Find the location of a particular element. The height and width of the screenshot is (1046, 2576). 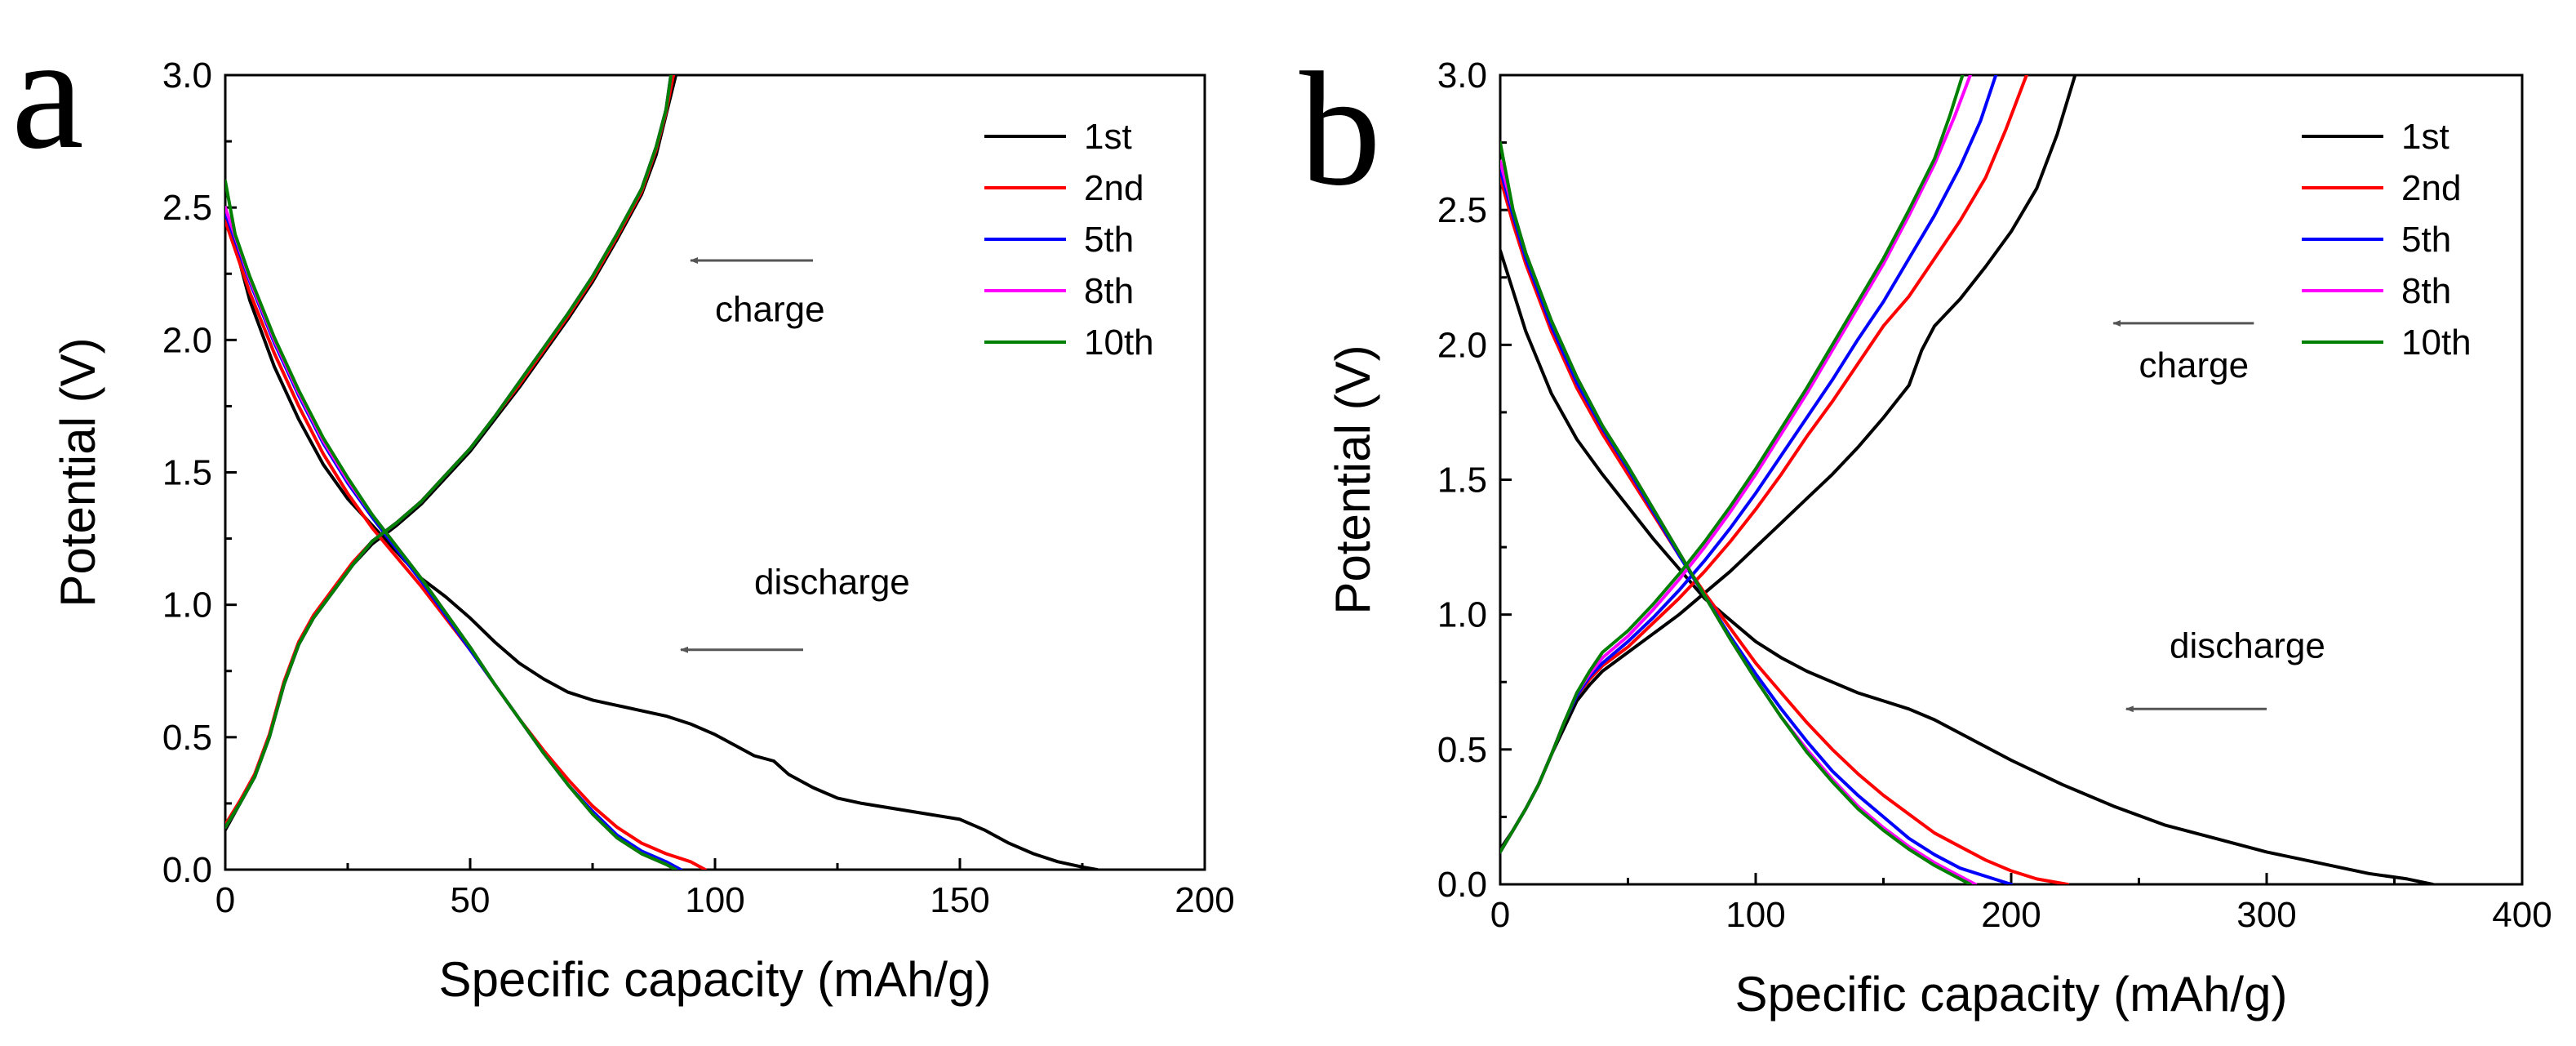

panel-letter: b is located at coordinates (1340, 129).